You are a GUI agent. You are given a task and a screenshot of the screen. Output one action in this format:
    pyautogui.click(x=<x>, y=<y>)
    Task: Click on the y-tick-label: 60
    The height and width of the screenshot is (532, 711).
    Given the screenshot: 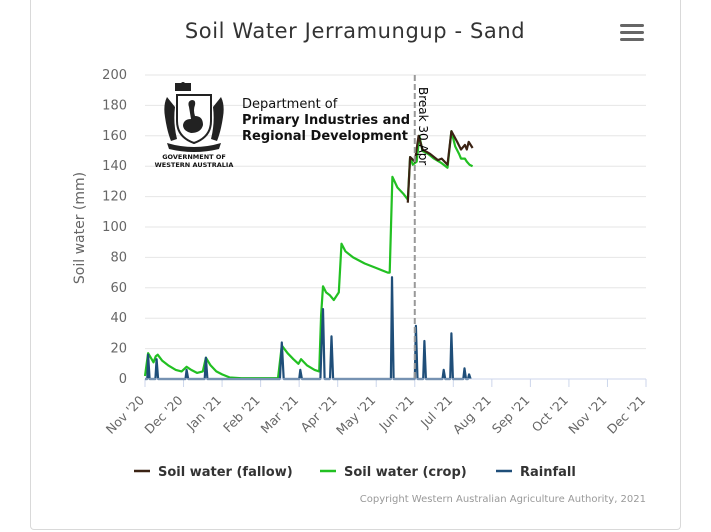 What is the action you would take?
    pyautogui.click(x=118, y=288)
    